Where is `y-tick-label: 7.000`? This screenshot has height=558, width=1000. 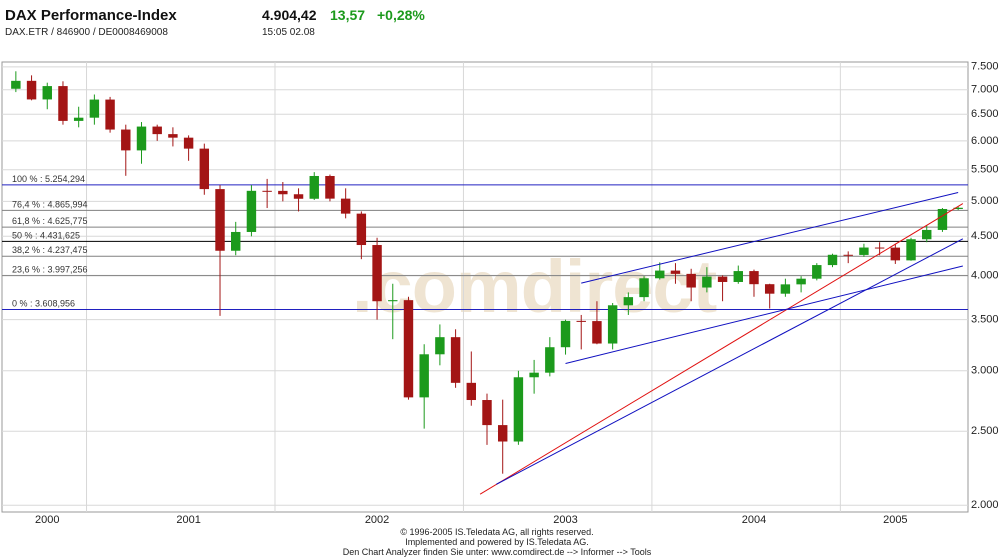 y-tick-label: 7.000 is located at coordinates (985, 90).